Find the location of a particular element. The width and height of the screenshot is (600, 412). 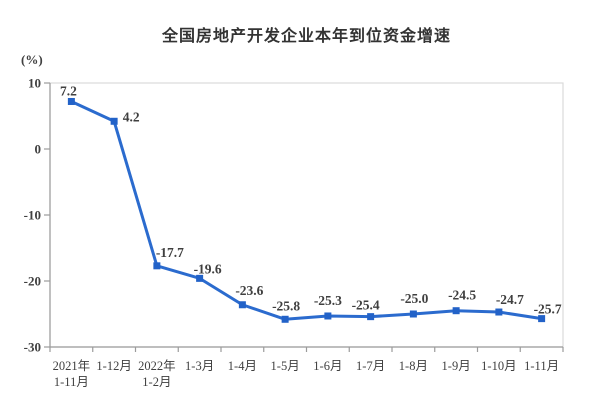

x-tick-label-line2: 1-2月 is located at coordinates (156, 382).